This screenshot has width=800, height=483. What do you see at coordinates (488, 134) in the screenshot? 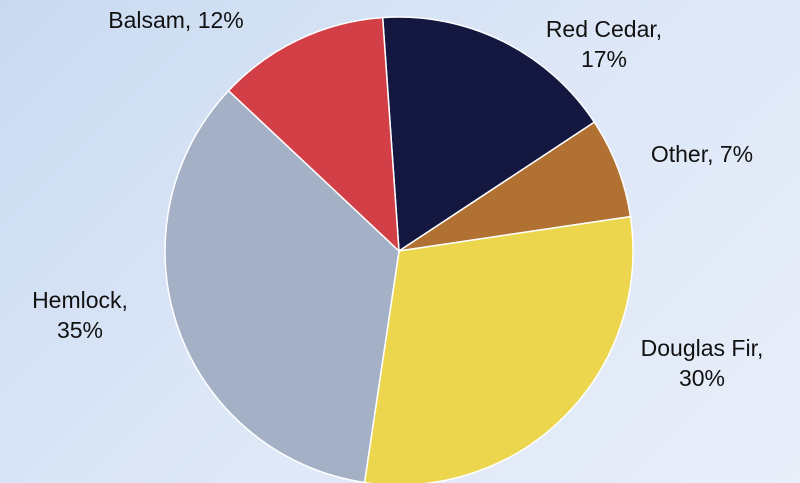
I see `pie-slice-red-cedar` at bounding box center [488, 134].